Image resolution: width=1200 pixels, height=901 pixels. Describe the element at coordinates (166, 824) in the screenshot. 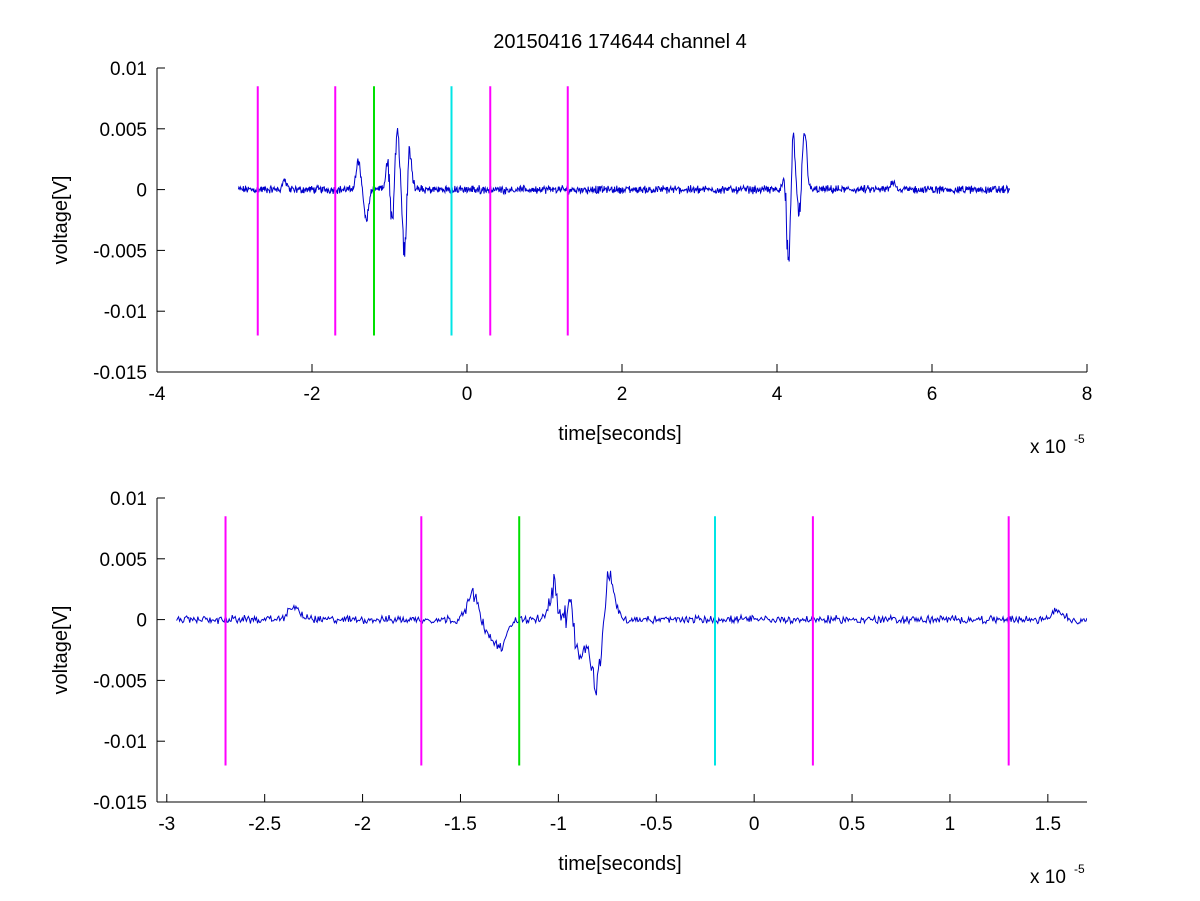

I see `x-tick-label: -3` at that location.